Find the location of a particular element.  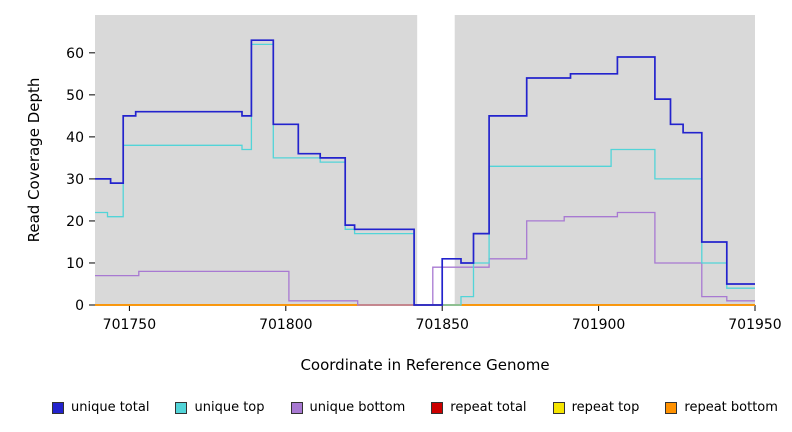

y-tick-label: 60 is located at coordinates (75, 54).